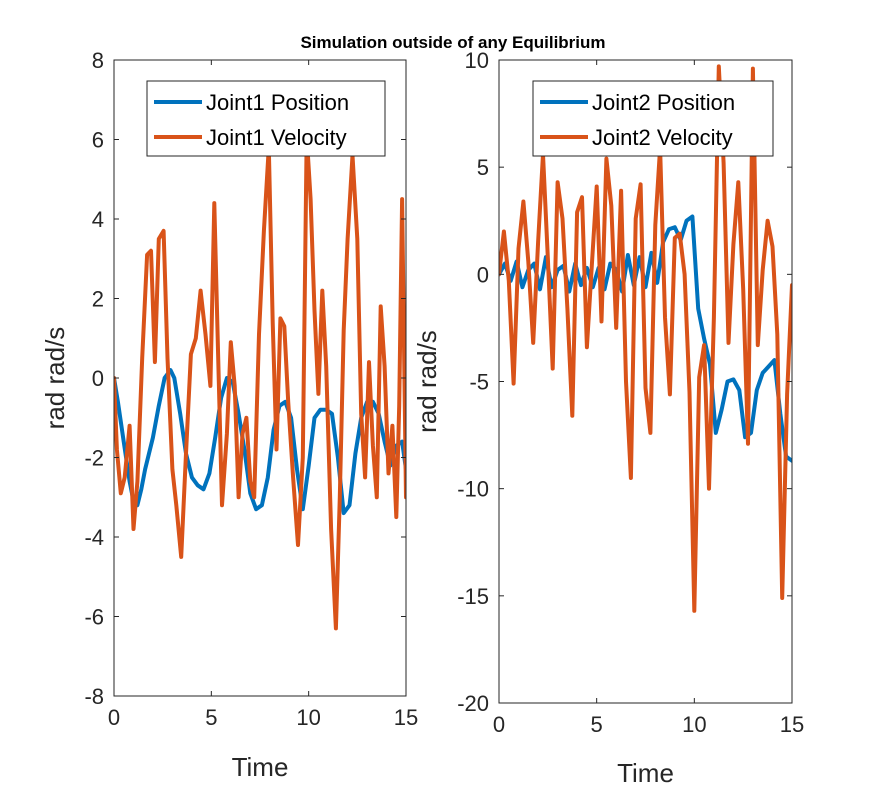 The image size is (875, 788). Describe the element at coordinates (98, 219) in the screenshot. I see `y-tick-label: 4` at that location.